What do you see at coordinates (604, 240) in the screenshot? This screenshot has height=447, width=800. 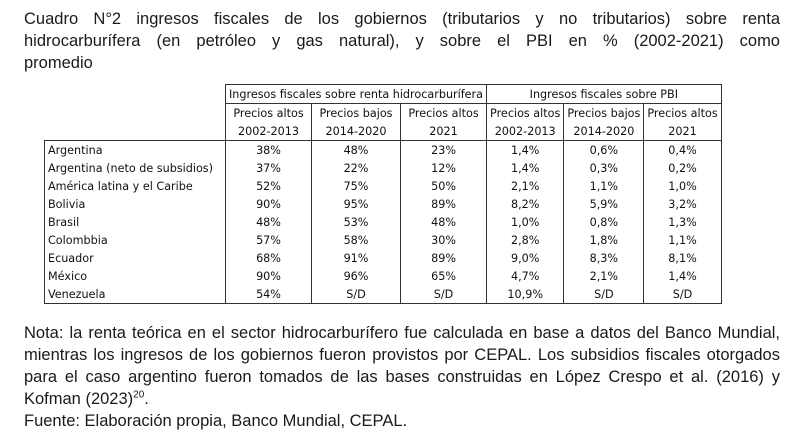 I see `table-cell: 1,8%` at bounding box center [604, 240].